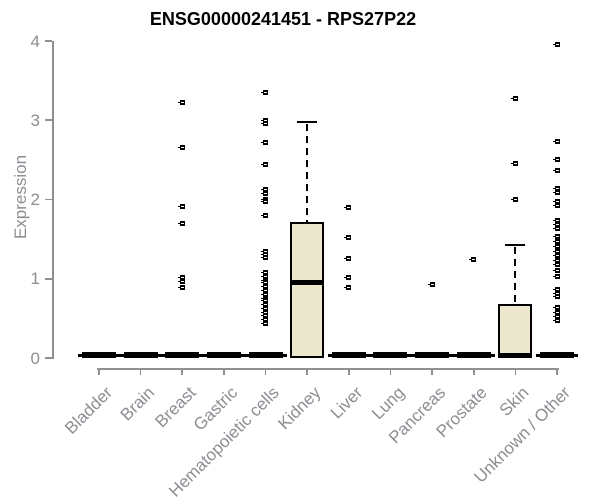 The width and height of the screenshot is (600, 500). I want to click on x-tick-label: Liver, so click(346, 403).